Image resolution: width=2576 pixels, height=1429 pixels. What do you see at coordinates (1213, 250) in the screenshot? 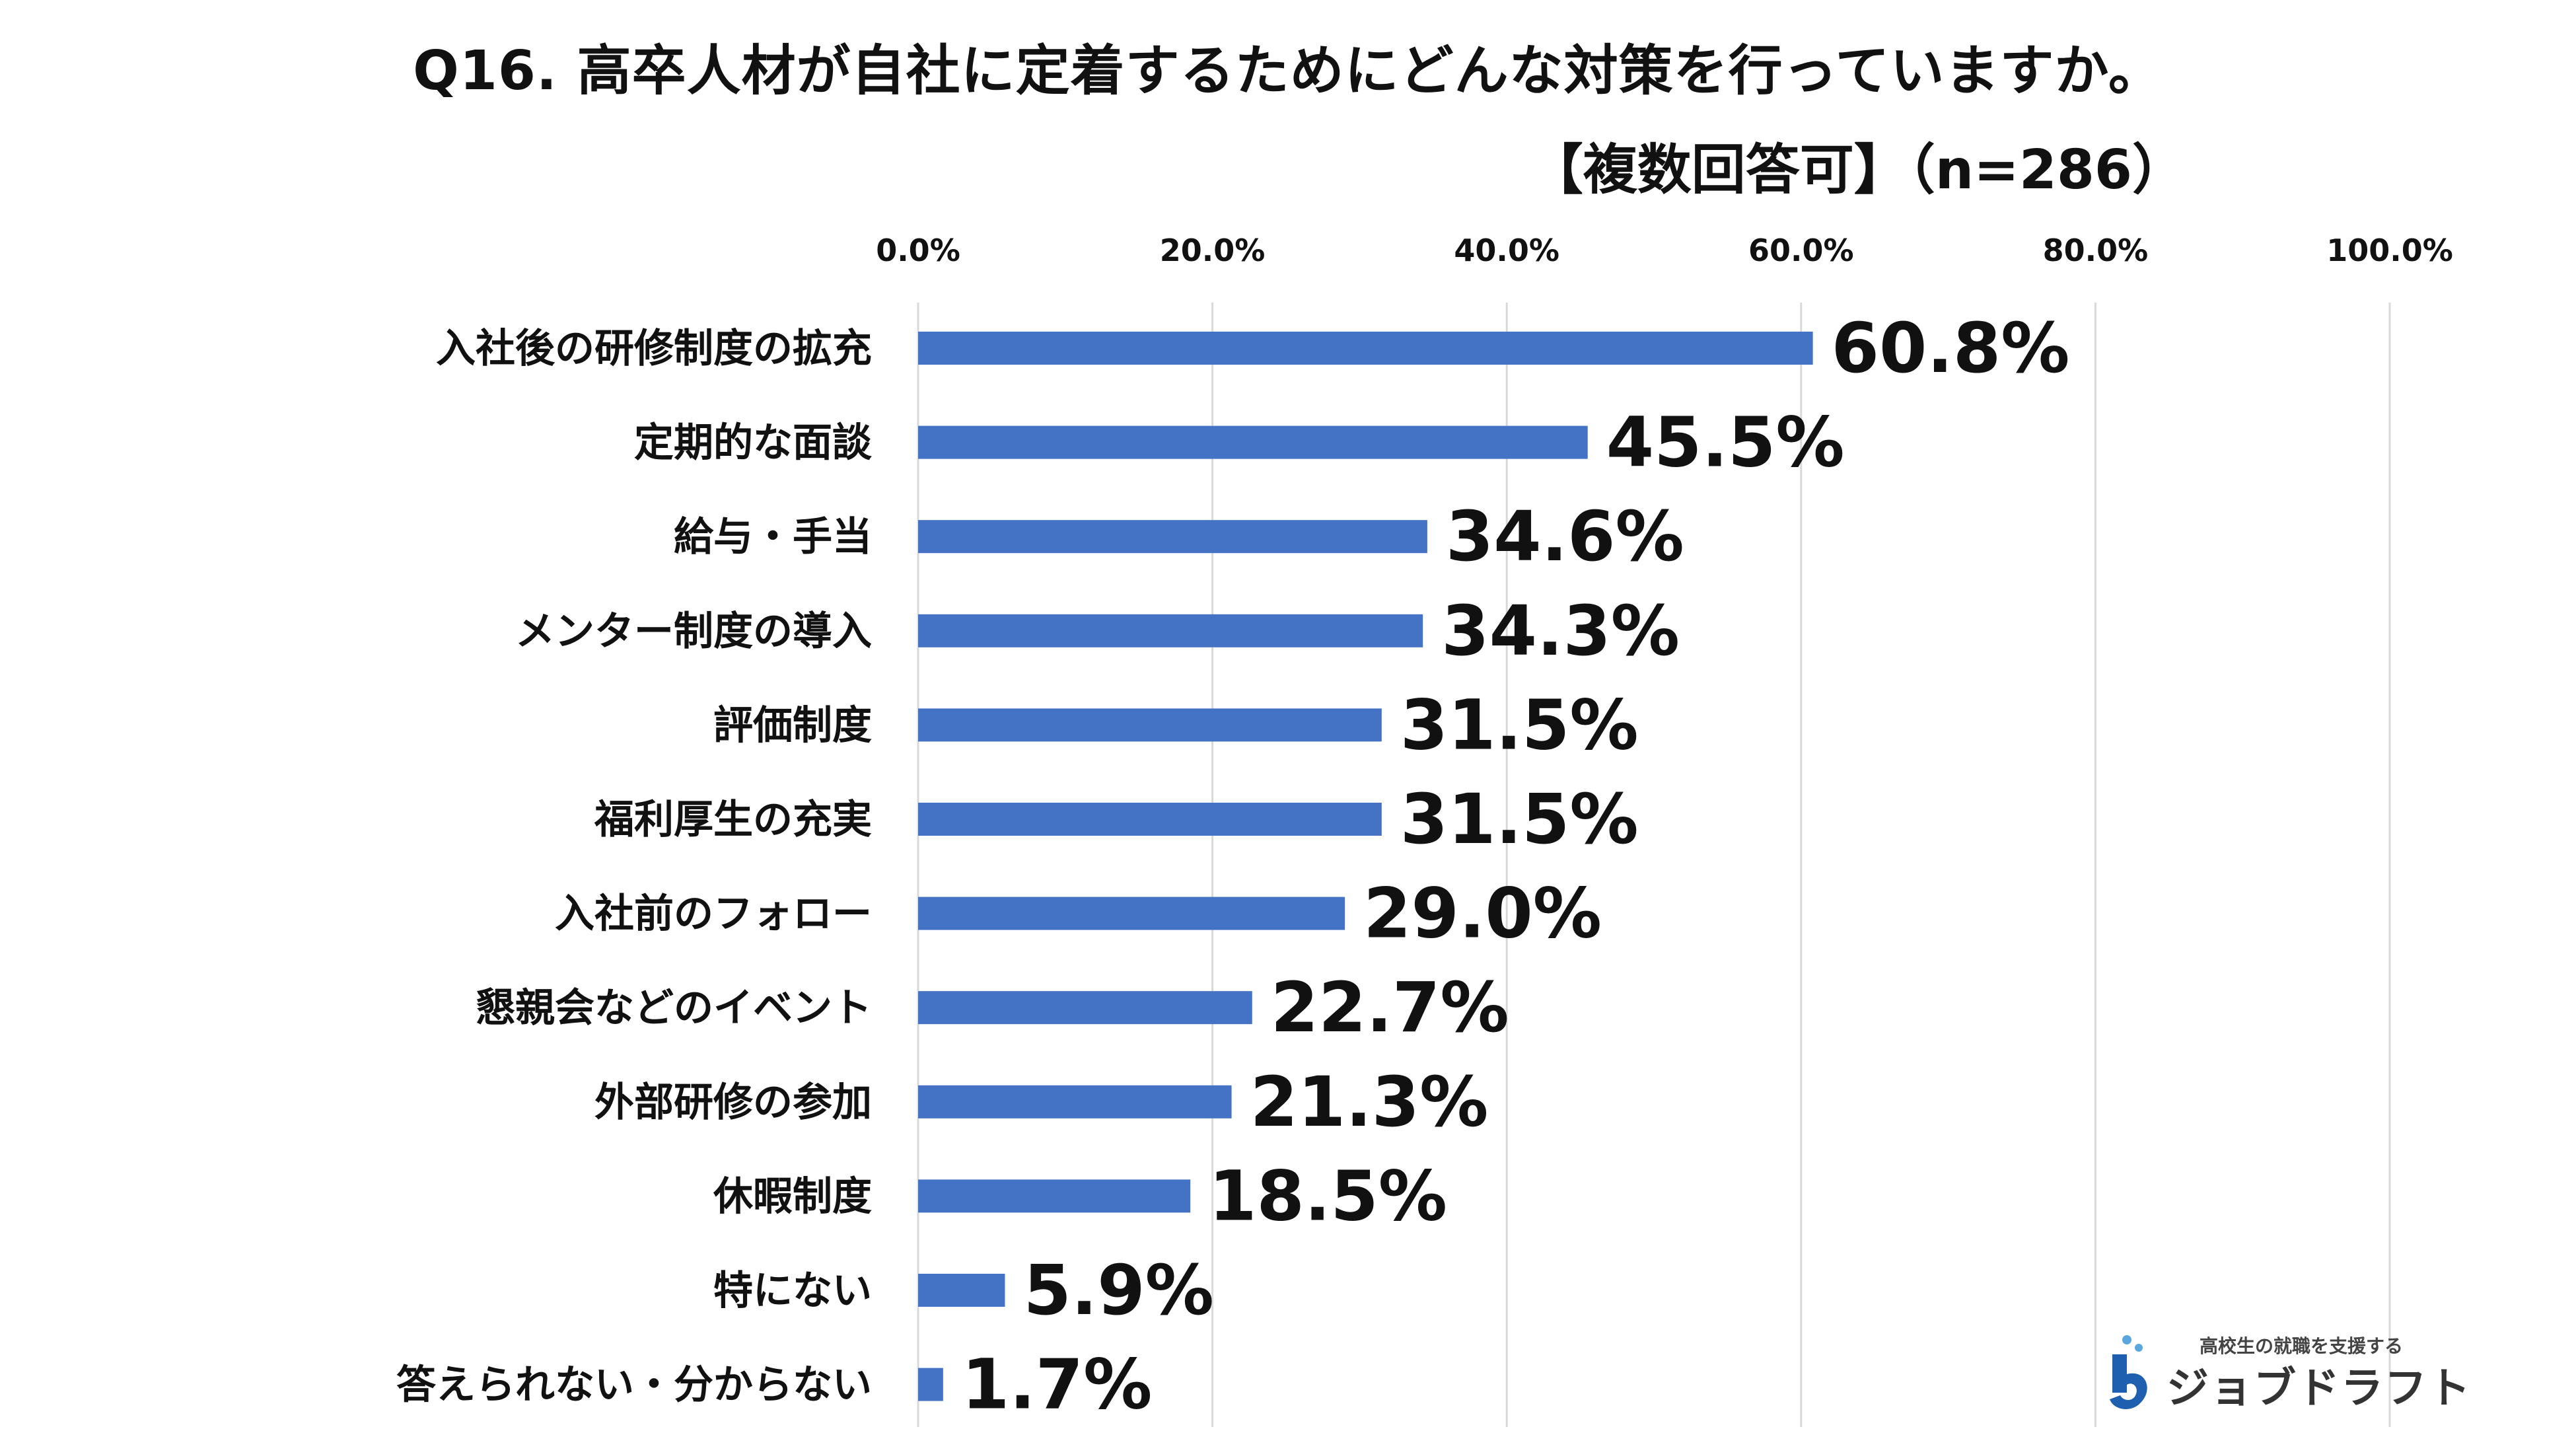
I see `x-tick-label: 20.0%` at bounding box center [1213, 250].